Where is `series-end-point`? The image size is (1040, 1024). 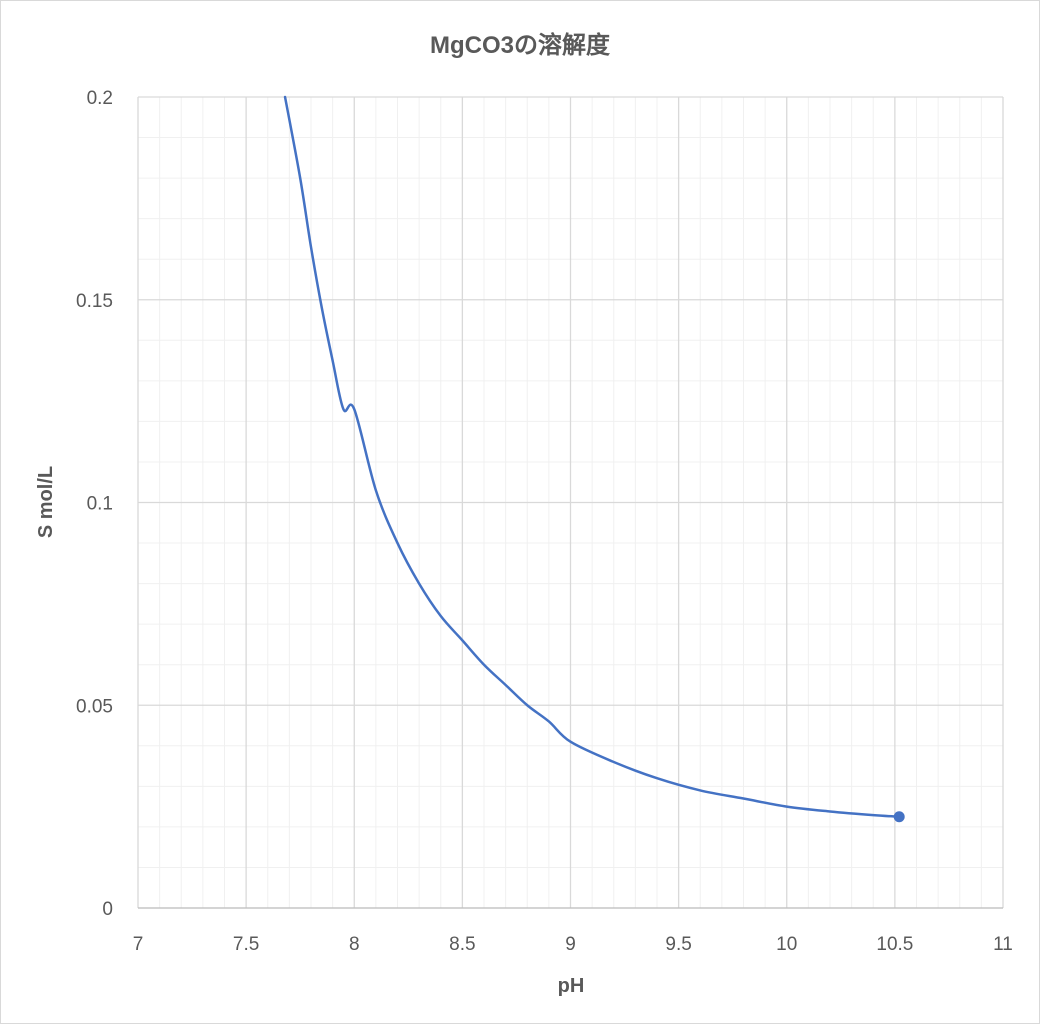
series-end-point is located at coordinates (899, 817).